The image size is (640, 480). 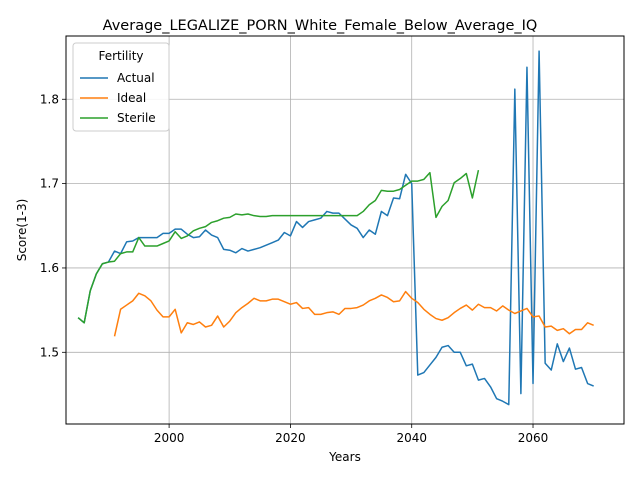 What do you see at coordinates (49, 99) in the screenshot?
I see `y-tick-label: 1.8` at bounding box center [49, 99].